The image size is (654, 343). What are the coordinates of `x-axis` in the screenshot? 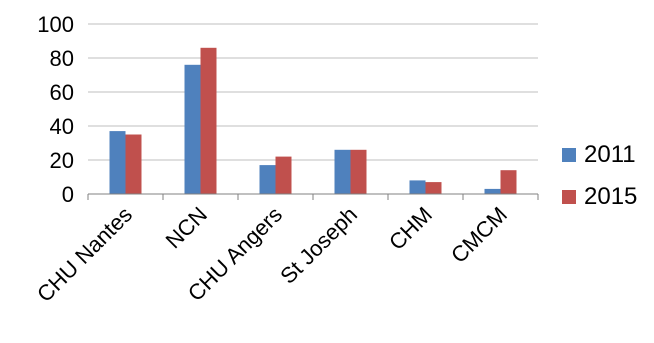 It's located at (313, 196).